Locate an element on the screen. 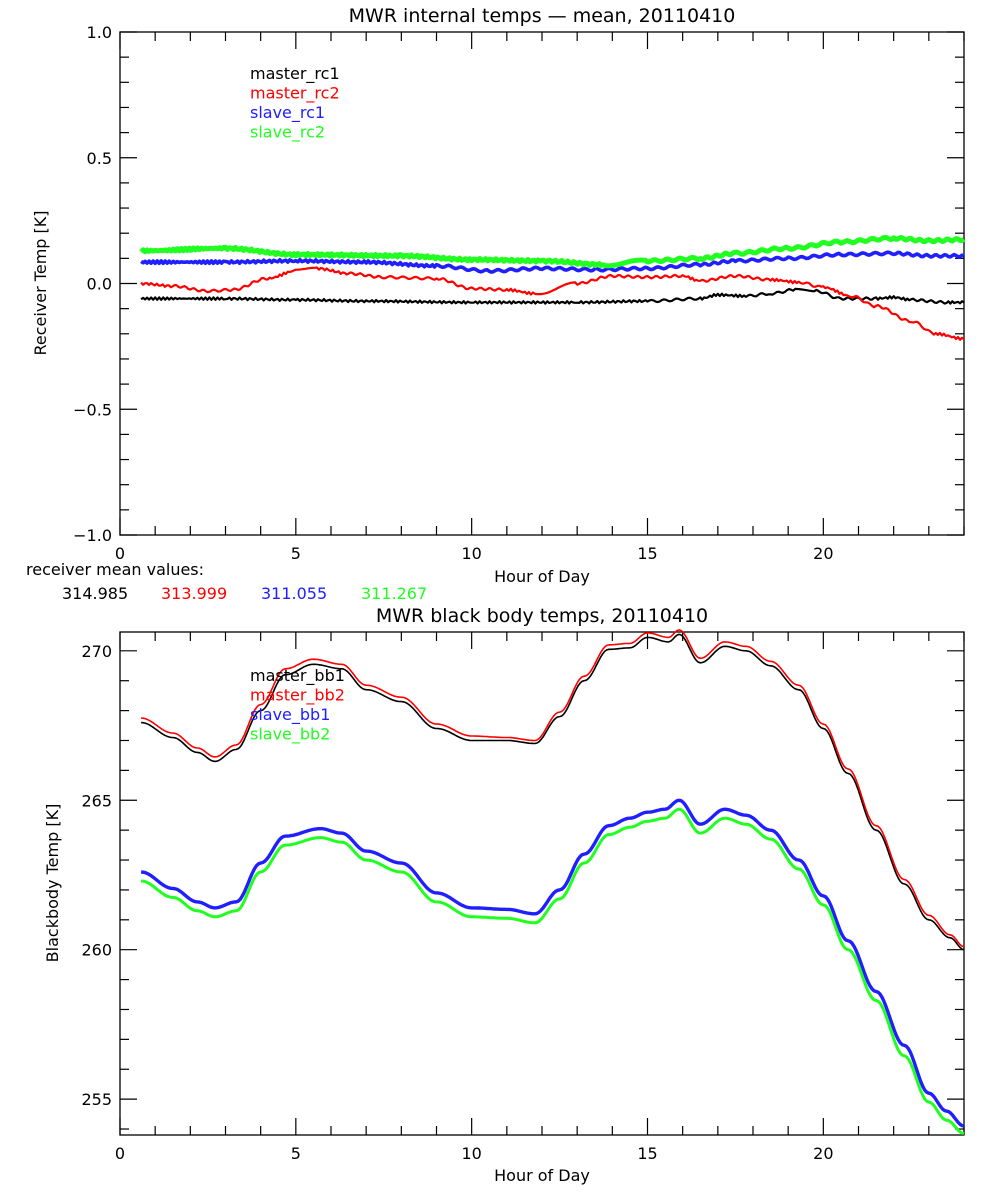 The image size is (1000, 1200). legend-entry-master-rc2: master_rc2 is located at coordinates (295, 94).